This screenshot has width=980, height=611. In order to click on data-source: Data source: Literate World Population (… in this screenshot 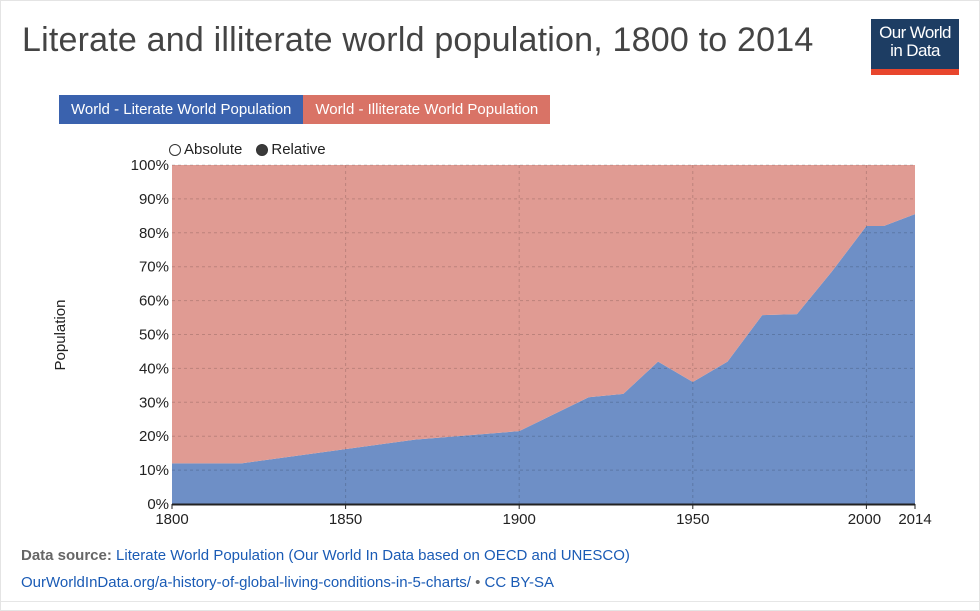, I will do `click(325, 555)`.